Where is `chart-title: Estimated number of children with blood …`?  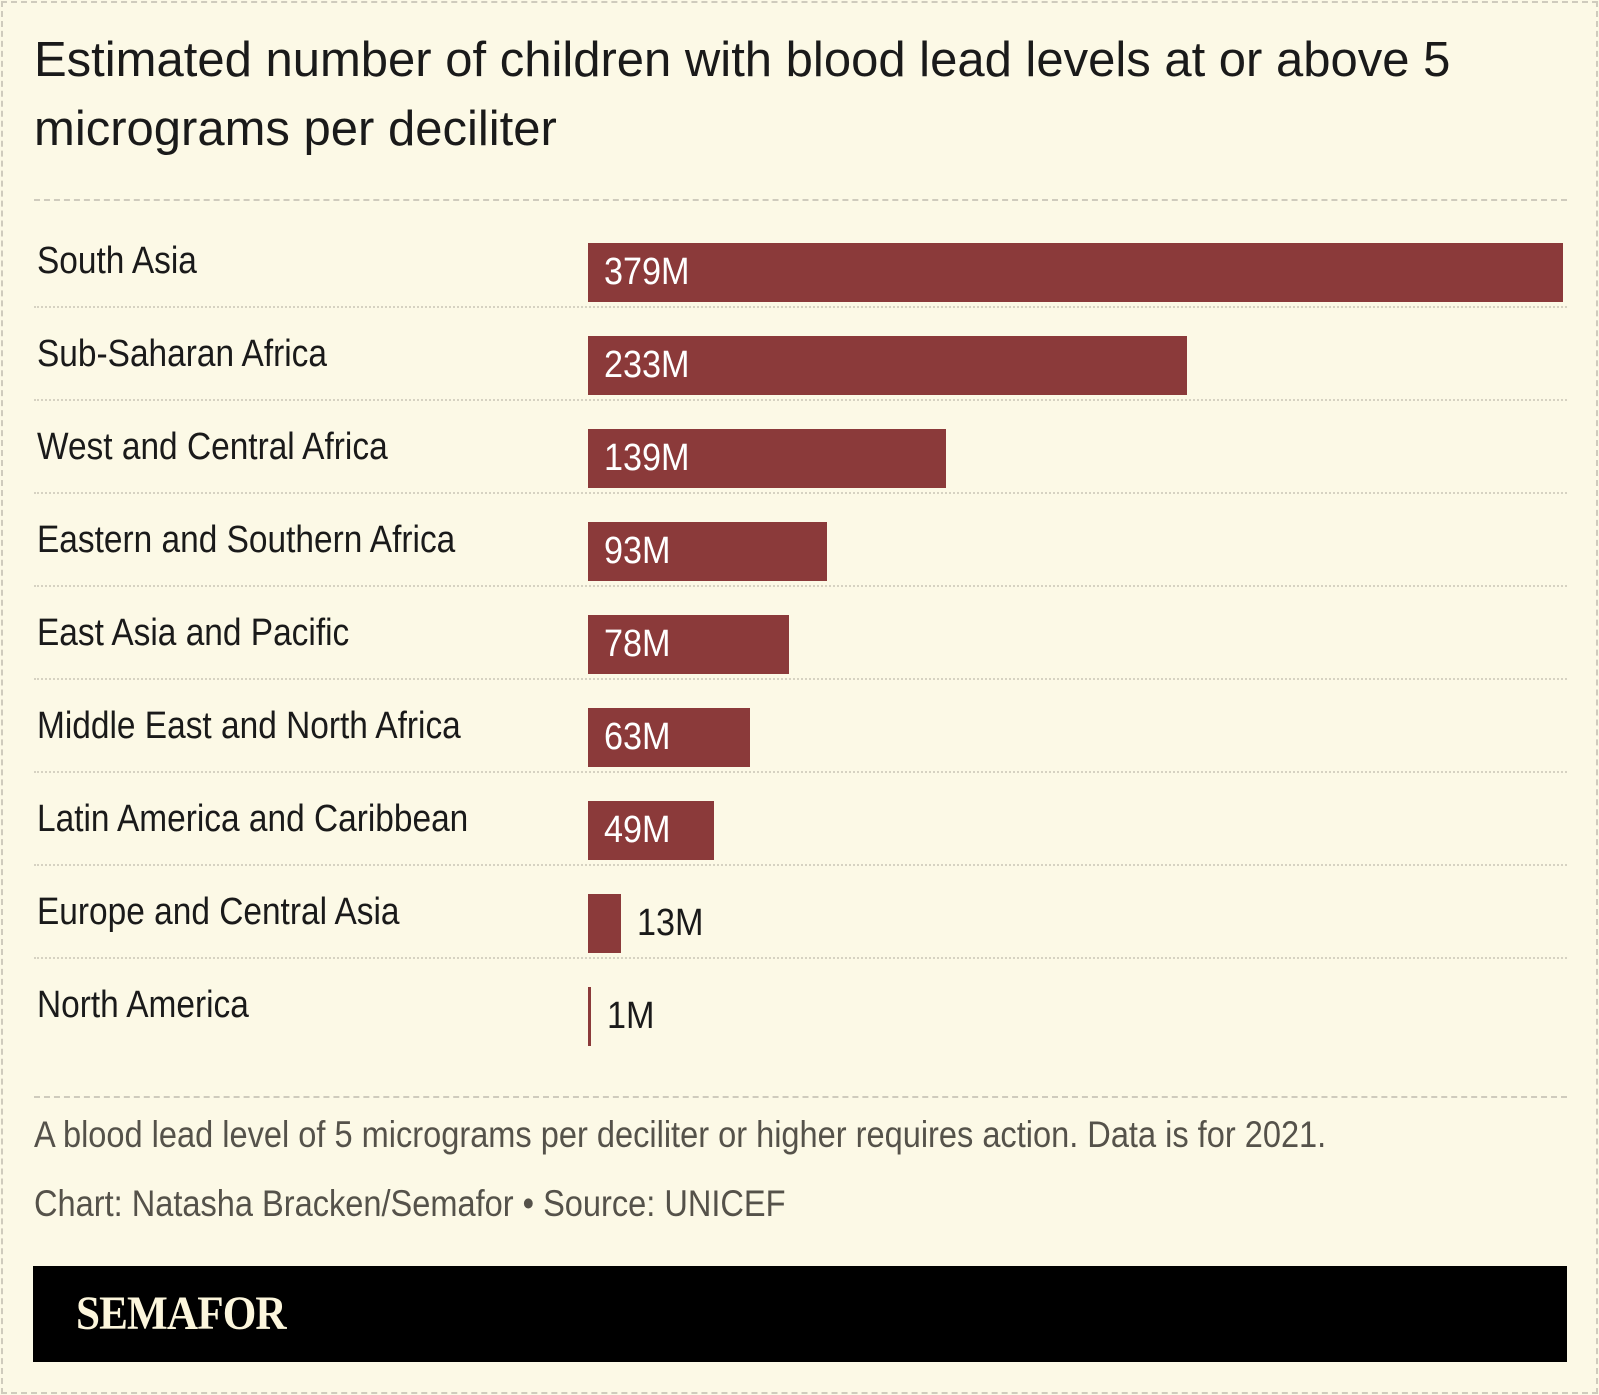 chart-title: Estimated number of children with blood … is located at coordinates (742, 94).